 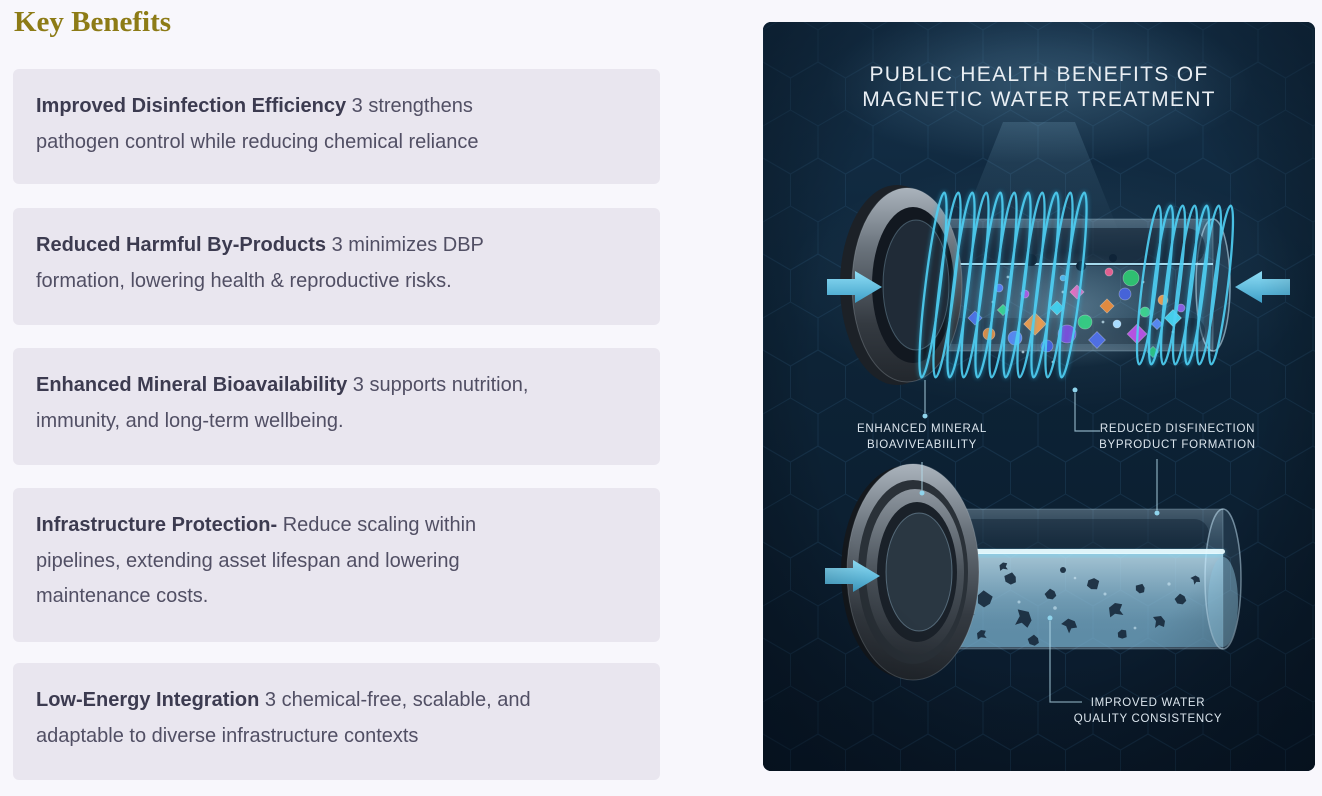 What do you see at coordinates (440, 385) in the screenshot?
I see `benefit-body: 3 supports nutrition,` at bounding box center [440, 385].